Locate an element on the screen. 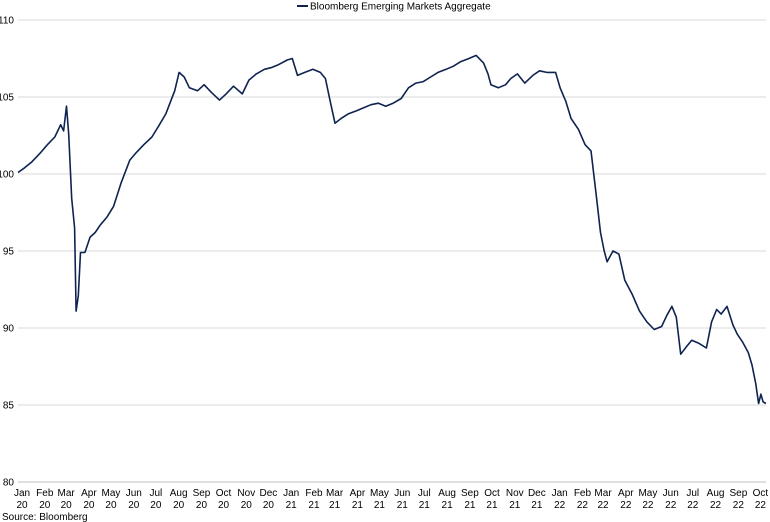  y-tick-label: 100 is located at coordinates (7, 175).